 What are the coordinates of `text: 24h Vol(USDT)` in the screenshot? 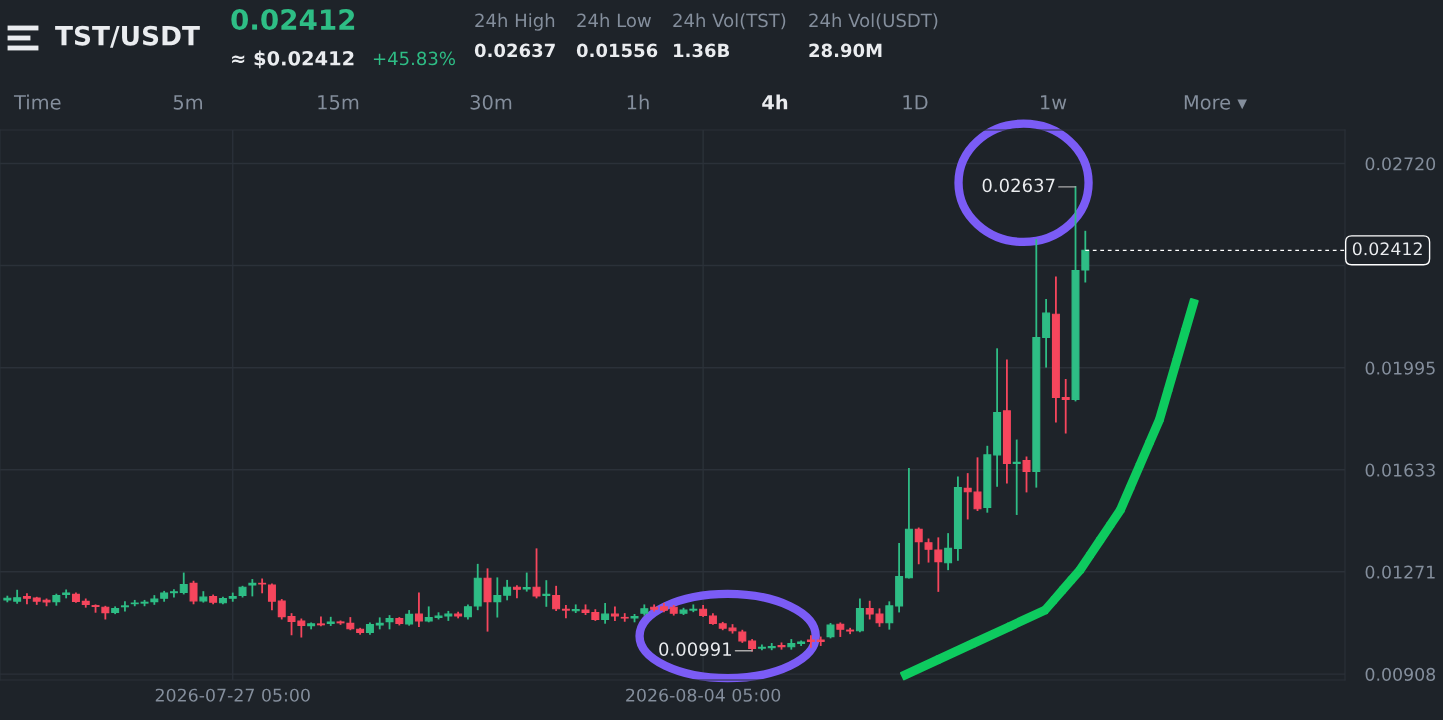 It's located at (873, 21).